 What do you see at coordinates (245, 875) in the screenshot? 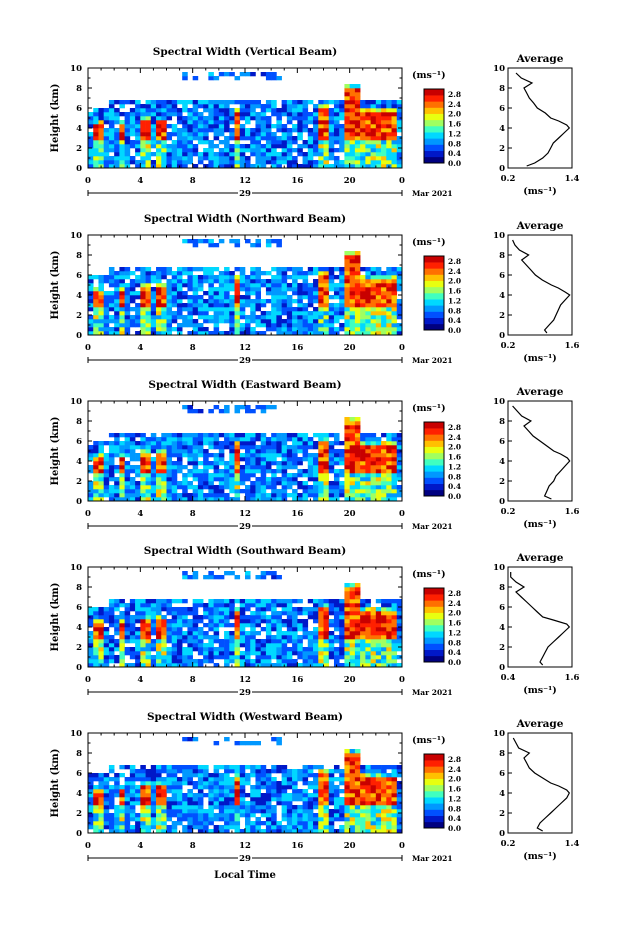
I see `x-axis-label-local-time: Local Time` at bounding box center [245, 875].